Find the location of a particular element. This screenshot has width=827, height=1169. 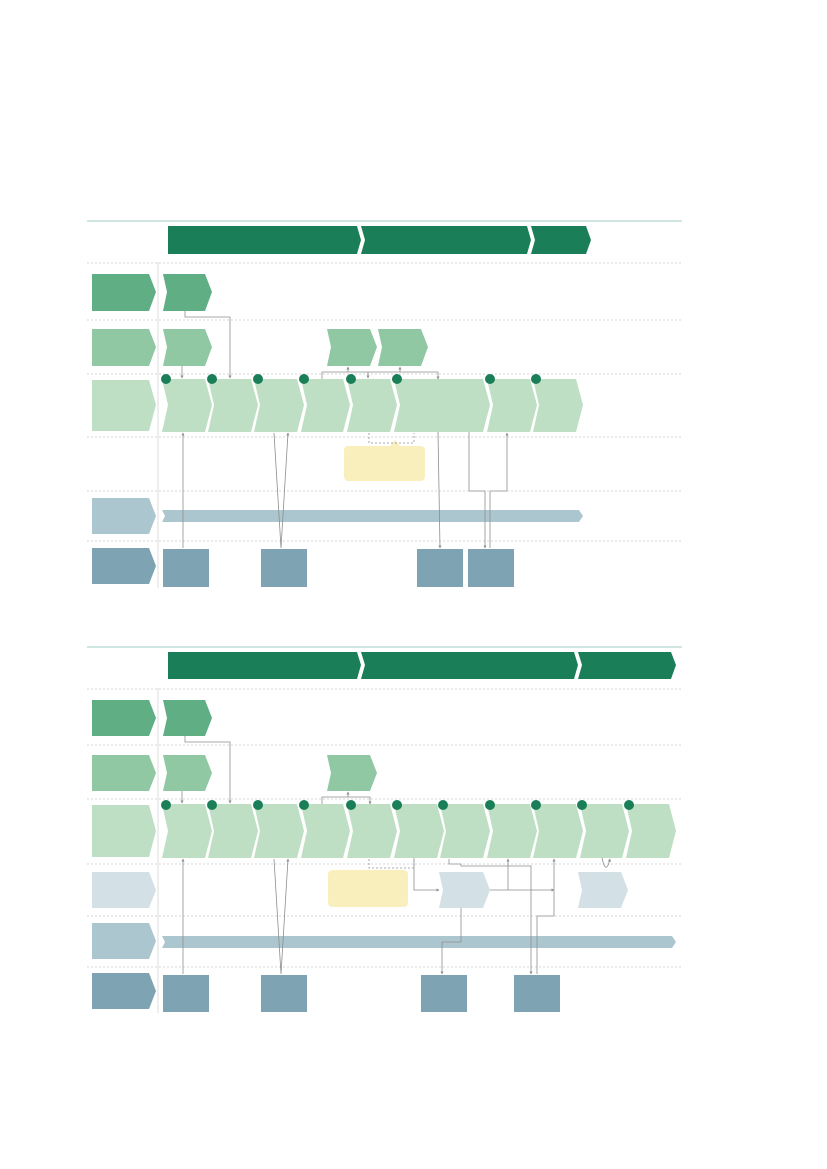

diagram-b-level1-step is located at coordinates (187, 718).